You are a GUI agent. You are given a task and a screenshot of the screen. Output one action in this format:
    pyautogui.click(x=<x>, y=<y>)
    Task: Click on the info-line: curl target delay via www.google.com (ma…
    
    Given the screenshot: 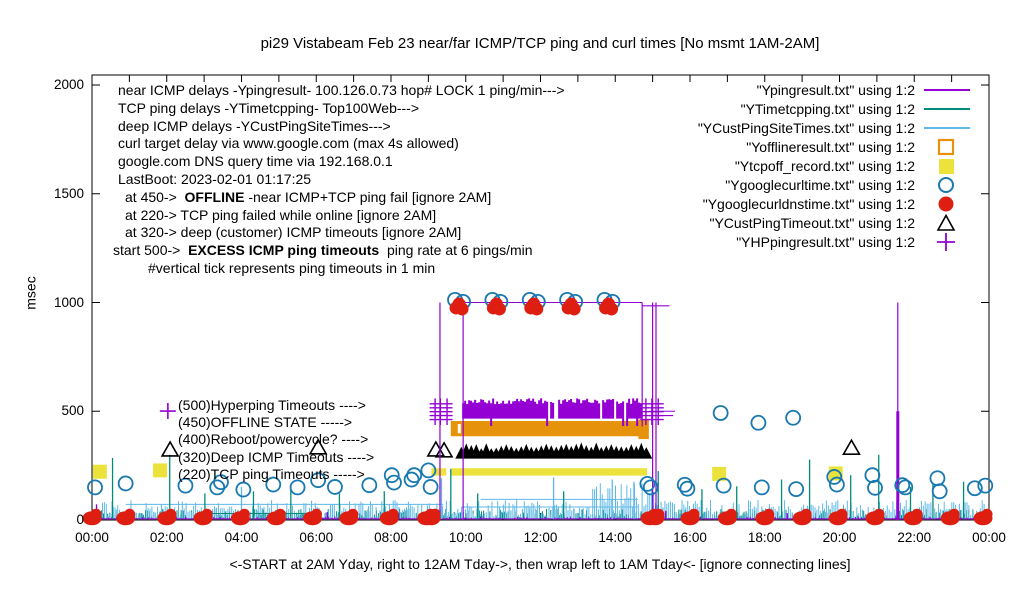 What is the action you would take?
    pyautogui.click(x=288, y=143)
    